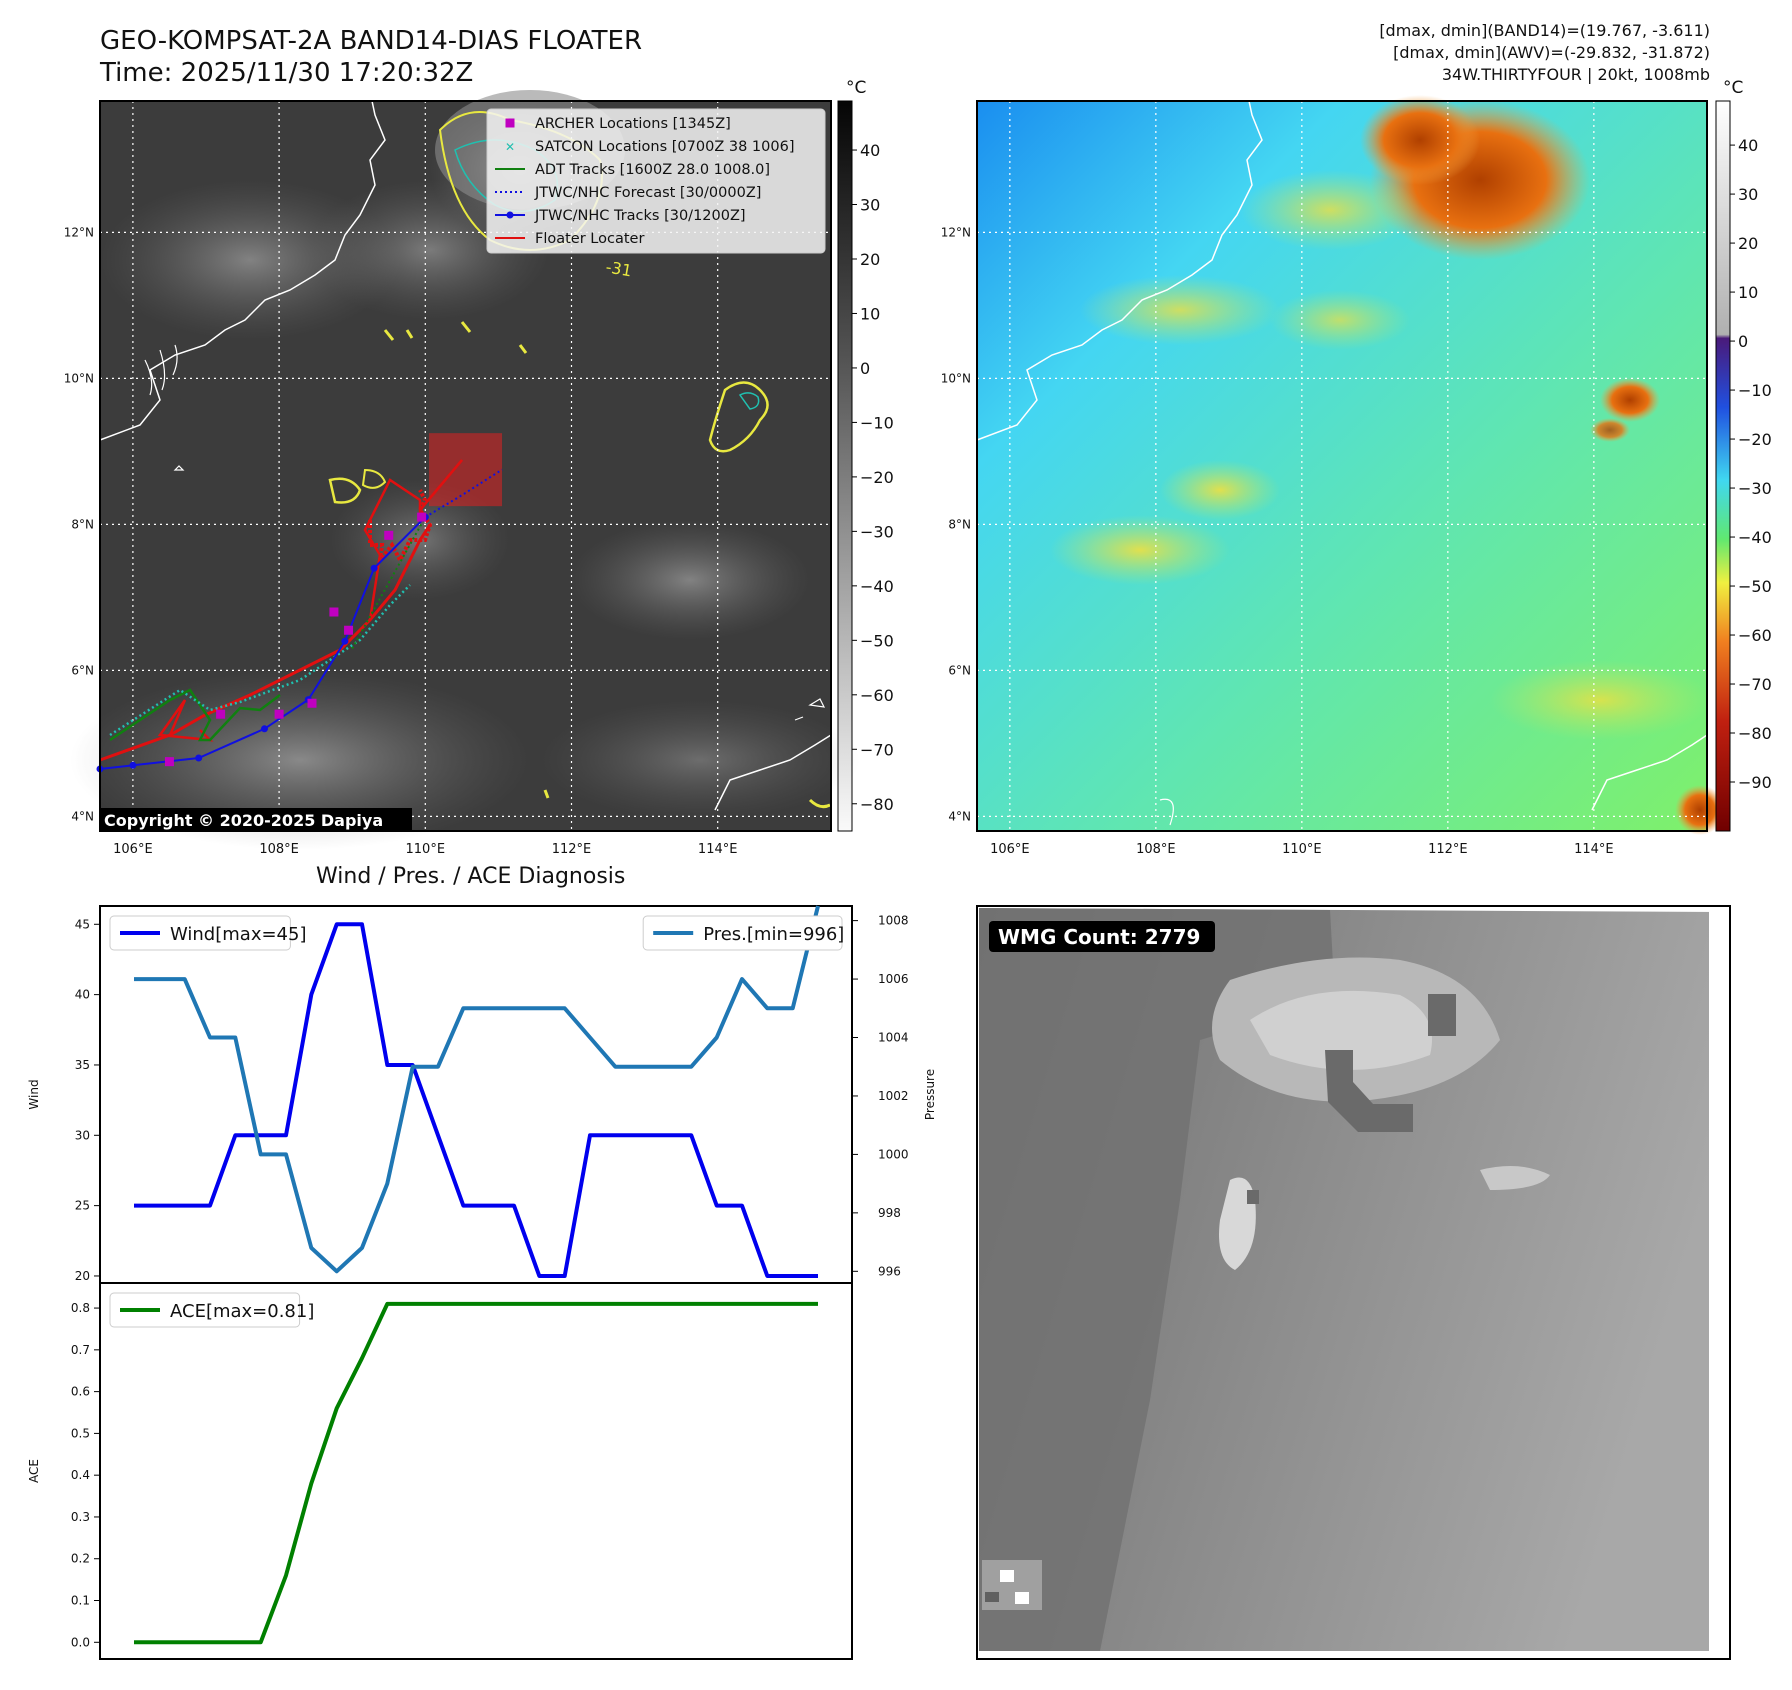 This screenshot has height=1690, width=1792. Describe the element at coordinates (893, 1038) in the screenshot. I see `y2-tick-label: 1004` at that location.